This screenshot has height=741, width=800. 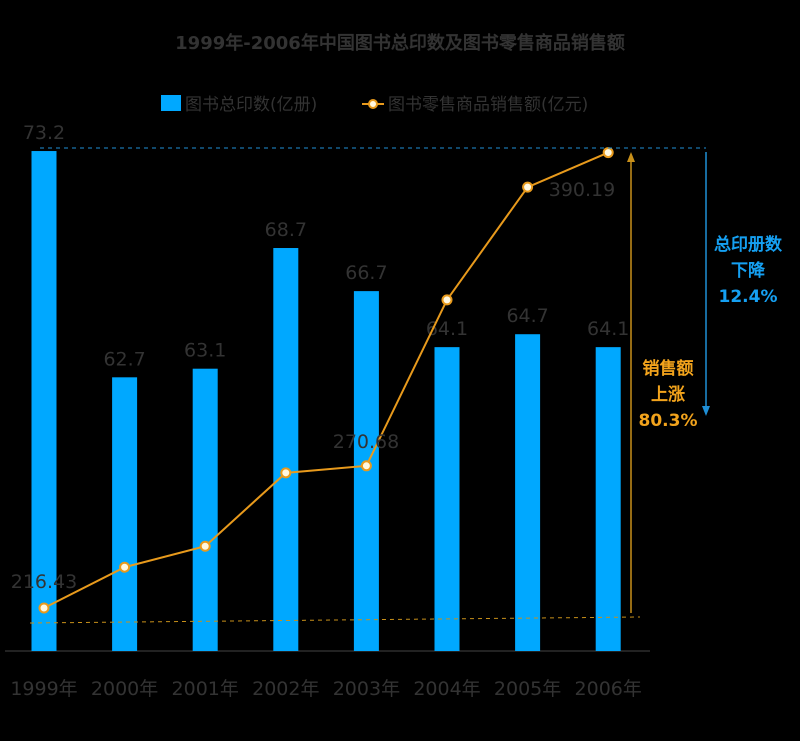 I want to click on increase-annotation-line3: 80.3%, so click(x=668, y=421).